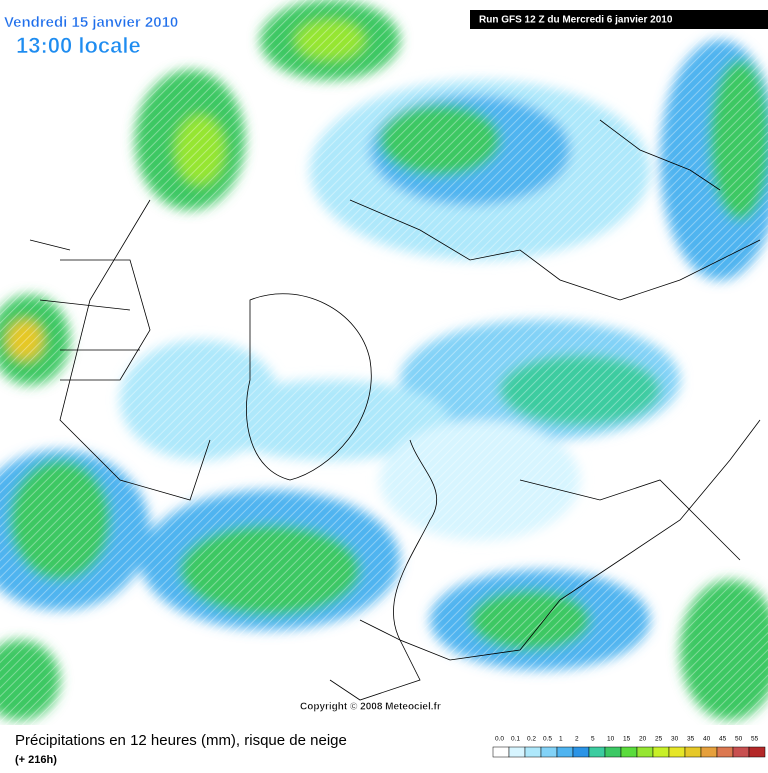  What do you see at coordinates (593, 739) in the screenshot?
I see `legend-label: 5` at bounding box center [593, 739].